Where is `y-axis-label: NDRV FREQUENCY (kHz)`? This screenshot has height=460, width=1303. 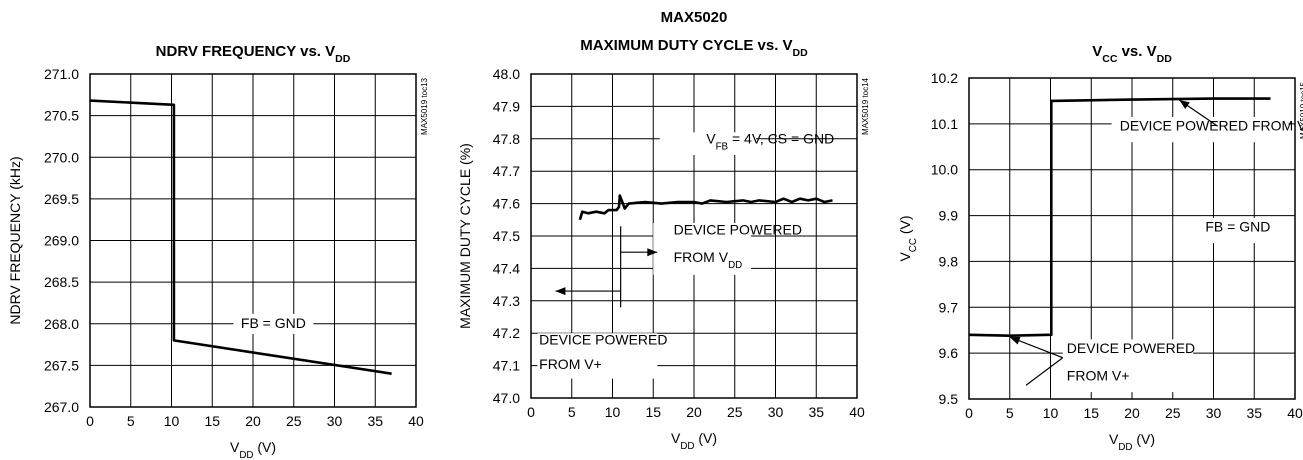
y-axis-label: NDRV FREQUENCY (kHz) is located at coordinates (15, 240).